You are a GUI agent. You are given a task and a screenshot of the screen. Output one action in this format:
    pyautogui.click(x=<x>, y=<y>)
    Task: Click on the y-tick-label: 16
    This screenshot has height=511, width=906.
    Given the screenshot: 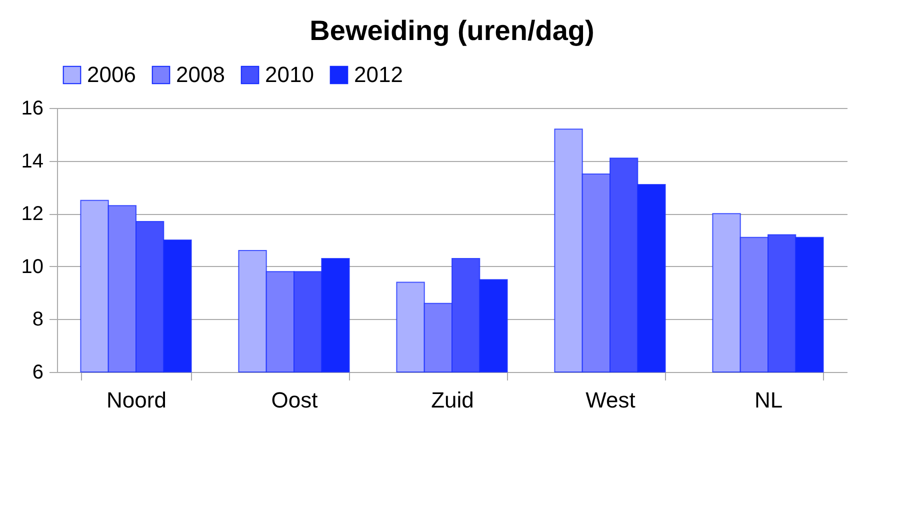 What is the action you would take?
    pyautogui.click(x=32, y=109)
    